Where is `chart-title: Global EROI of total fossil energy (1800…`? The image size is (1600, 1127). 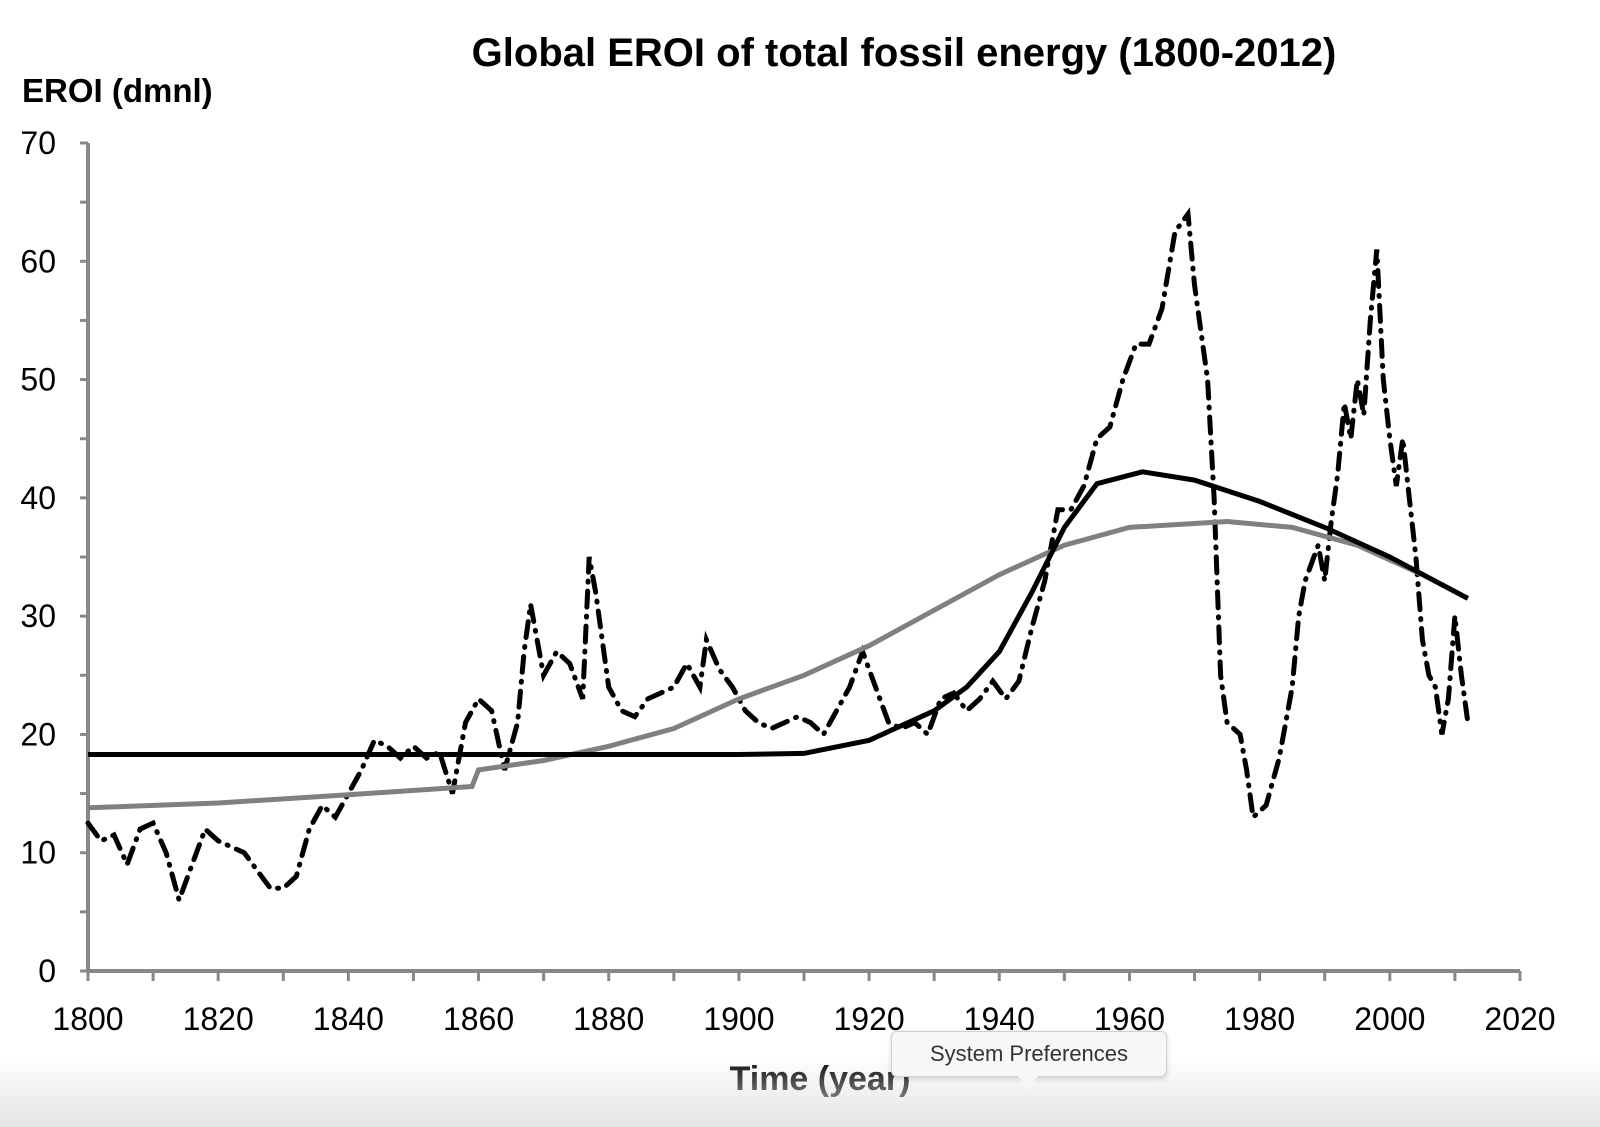
chart-title: Global EROI of total fossil energy (1800… is located at coordinates (904, 53).